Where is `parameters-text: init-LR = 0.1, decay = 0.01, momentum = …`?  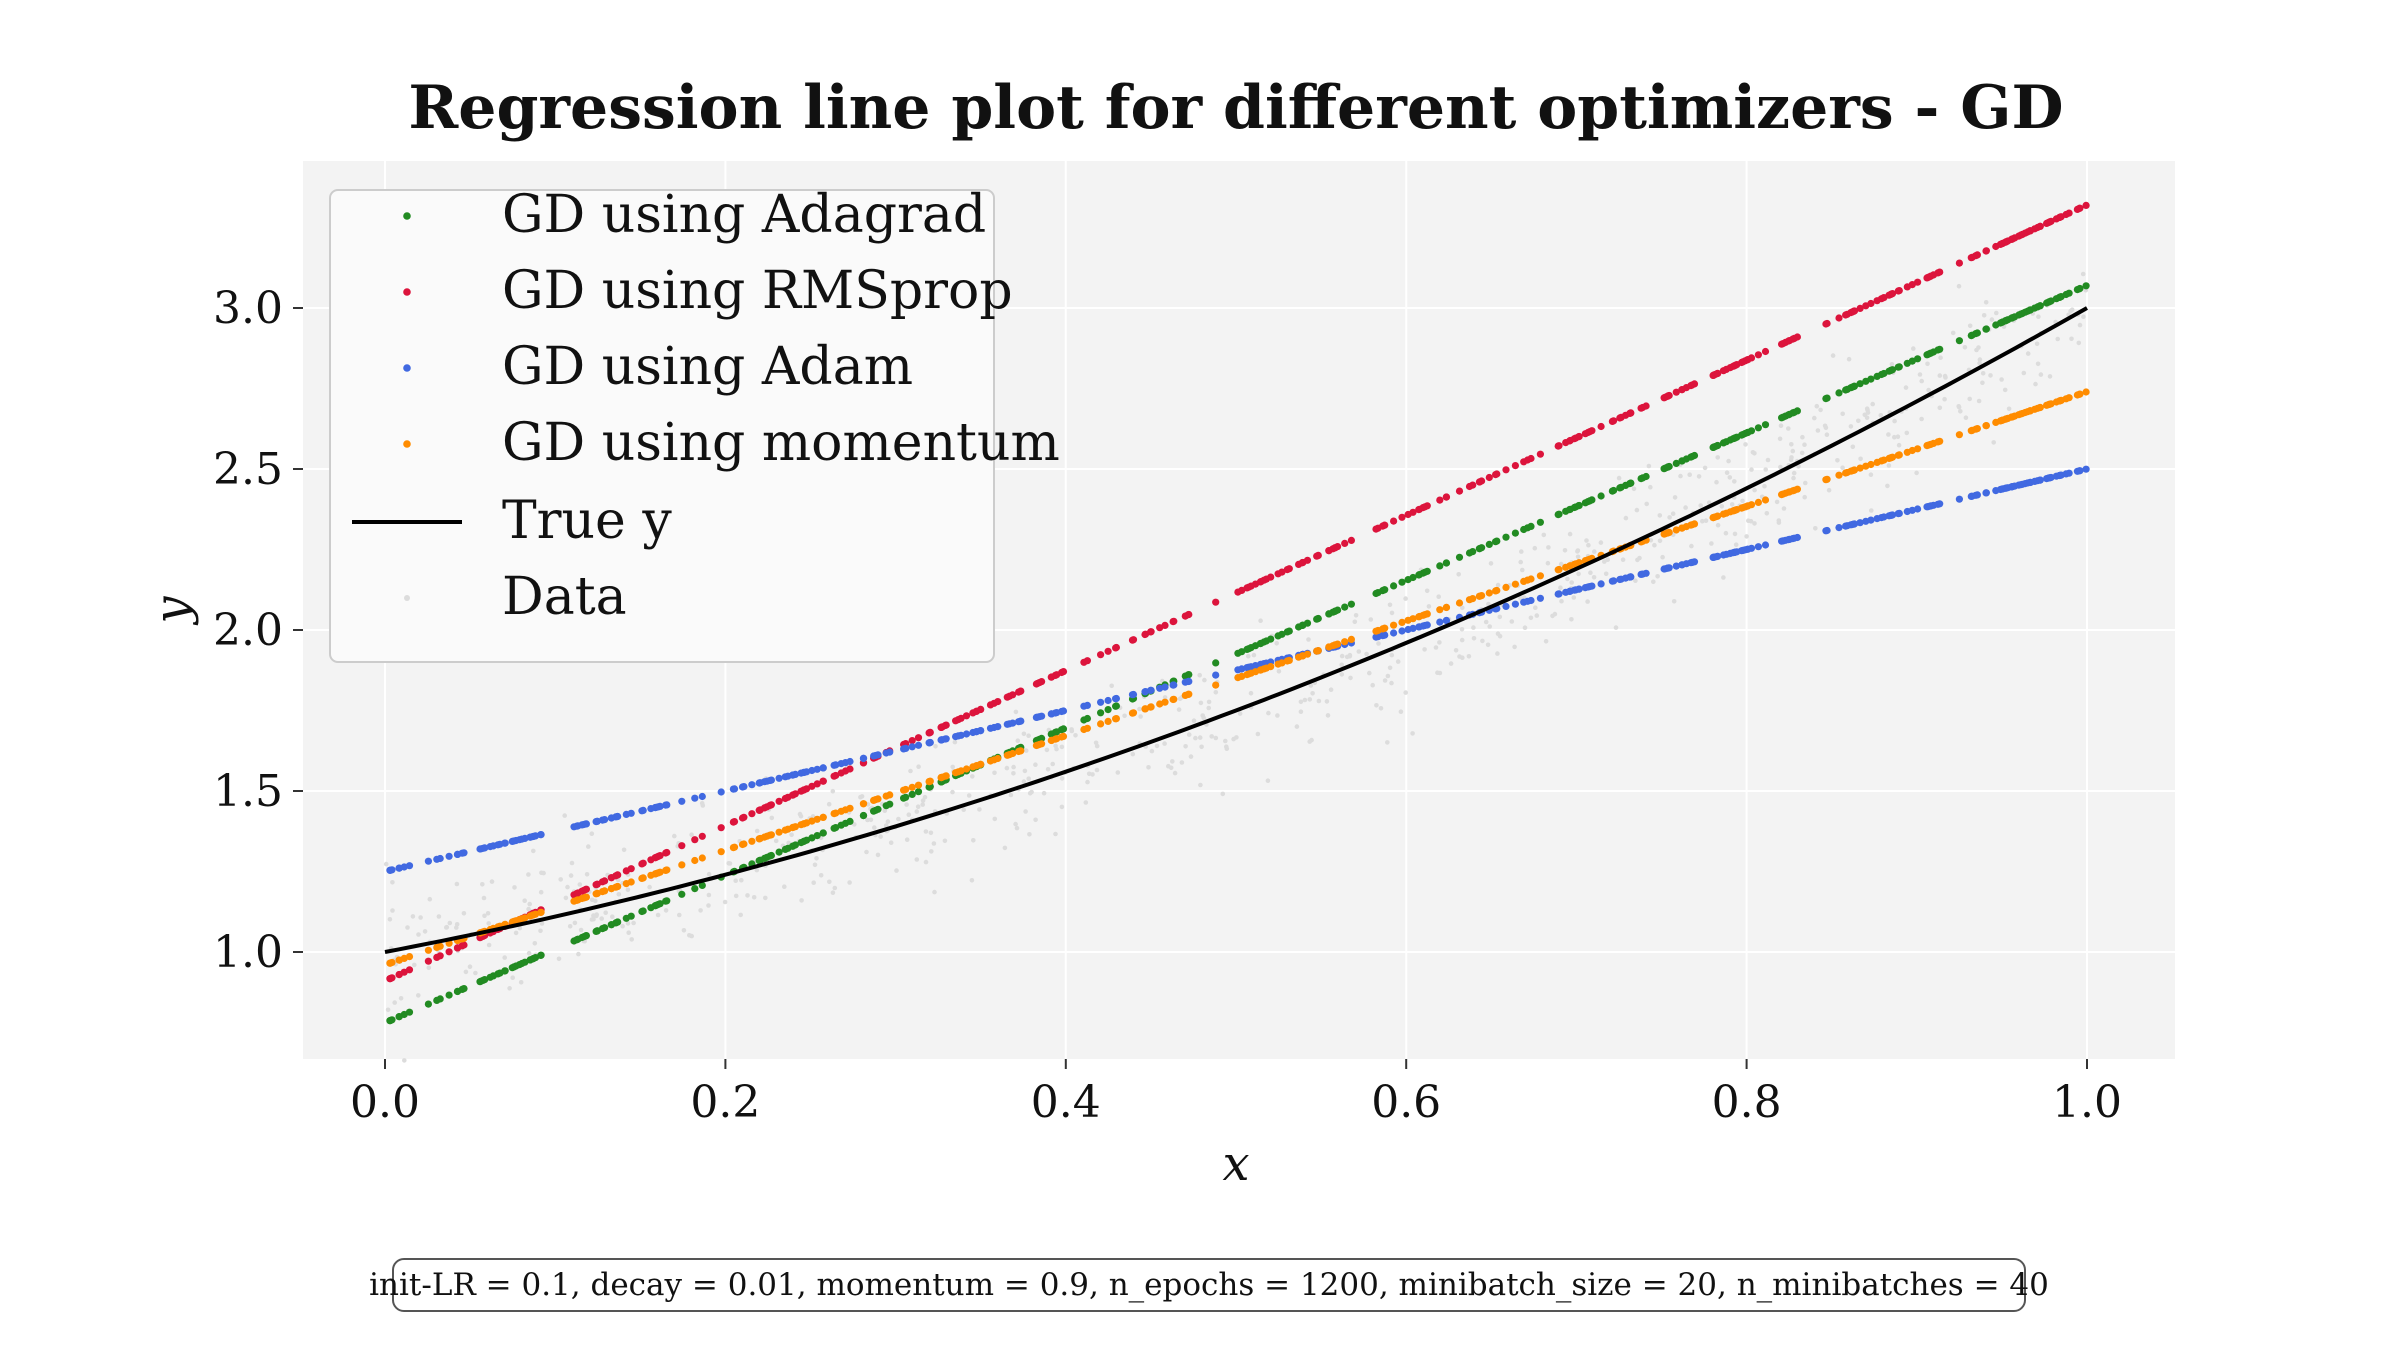 parameters-text: init-LR = 0.1, decay = 0.01, momentum = … is located at coordinates (1209, 1285).